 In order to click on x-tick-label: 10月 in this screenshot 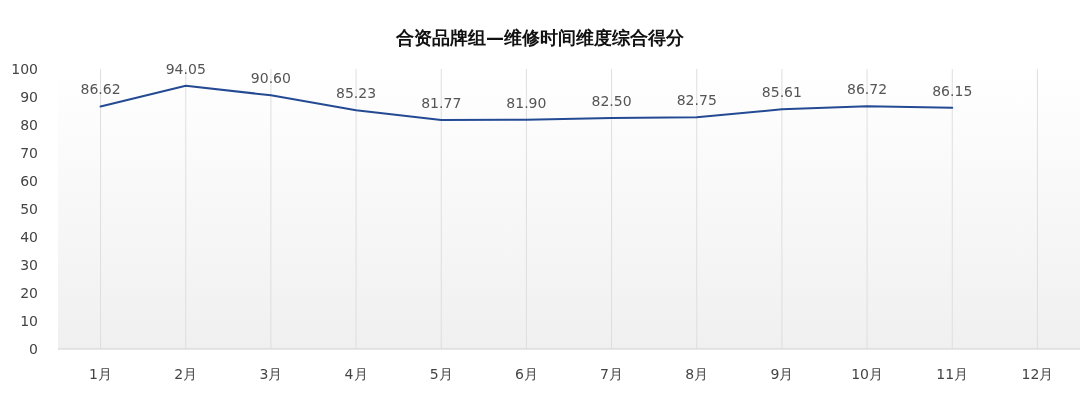, I will do `click(867, 374)`.